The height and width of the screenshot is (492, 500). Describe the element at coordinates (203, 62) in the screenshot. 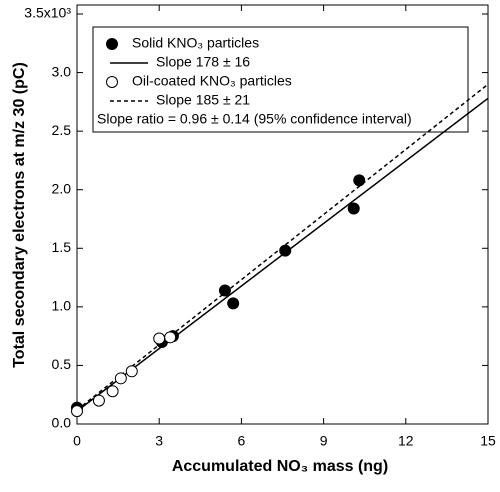

I see `legend-label: Slope 178 ± 16` at that location.